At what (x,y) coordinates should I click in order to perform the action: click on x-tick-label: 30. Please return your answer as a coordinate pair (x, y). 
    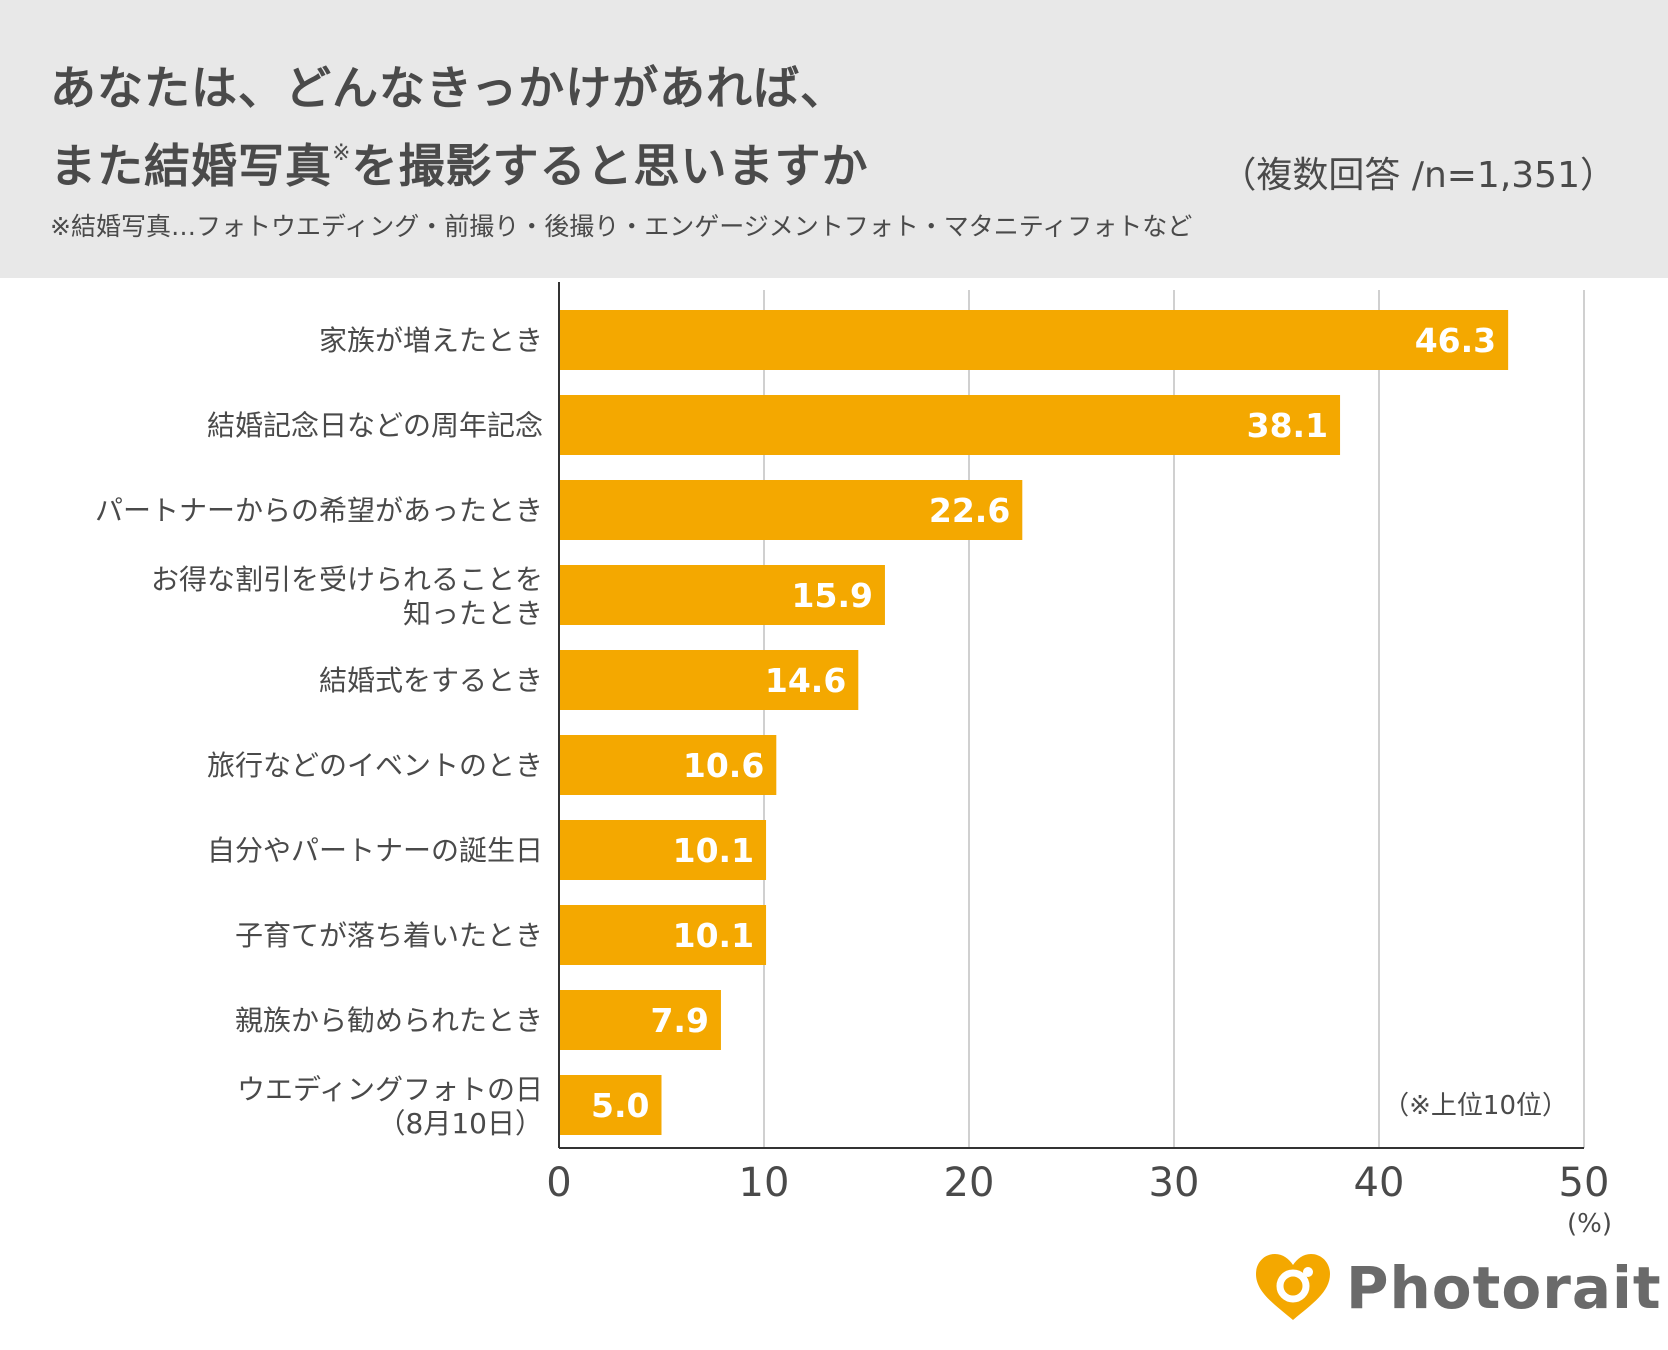
    Looking at the image, I should click on (1174, 1183).